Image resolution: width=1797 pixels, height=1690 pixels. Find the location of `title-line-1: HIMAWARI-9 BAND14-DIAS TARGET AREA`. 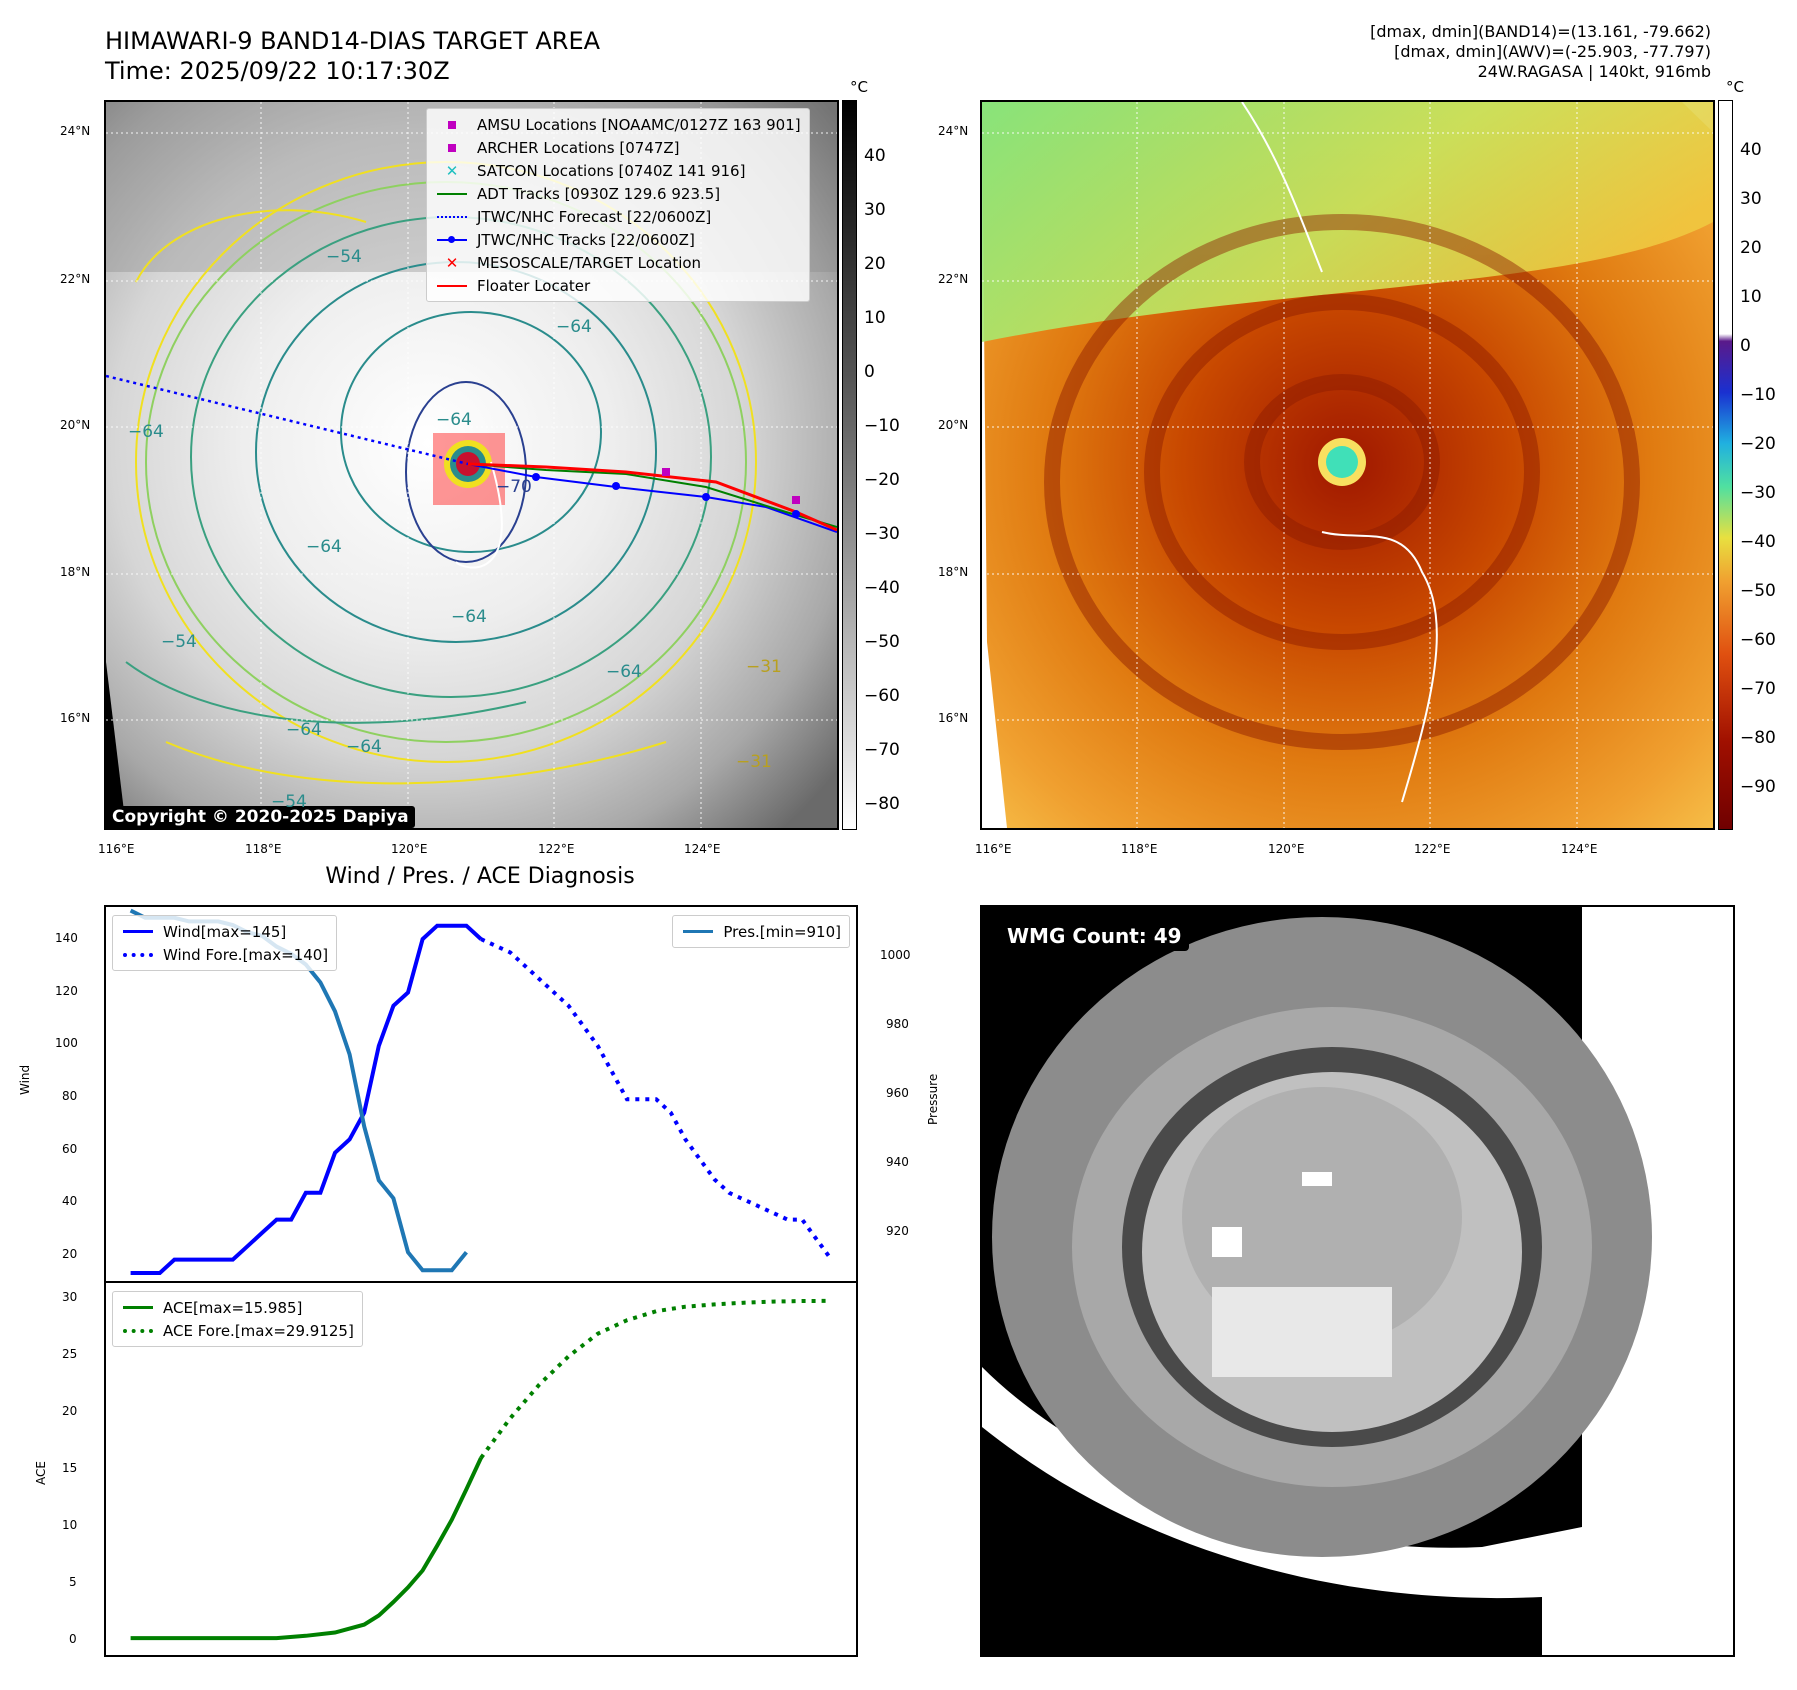

title-line-1: HIMAWARI-9 BAND14-DIAS TARGET AREA is located at coordinates (353, 41).